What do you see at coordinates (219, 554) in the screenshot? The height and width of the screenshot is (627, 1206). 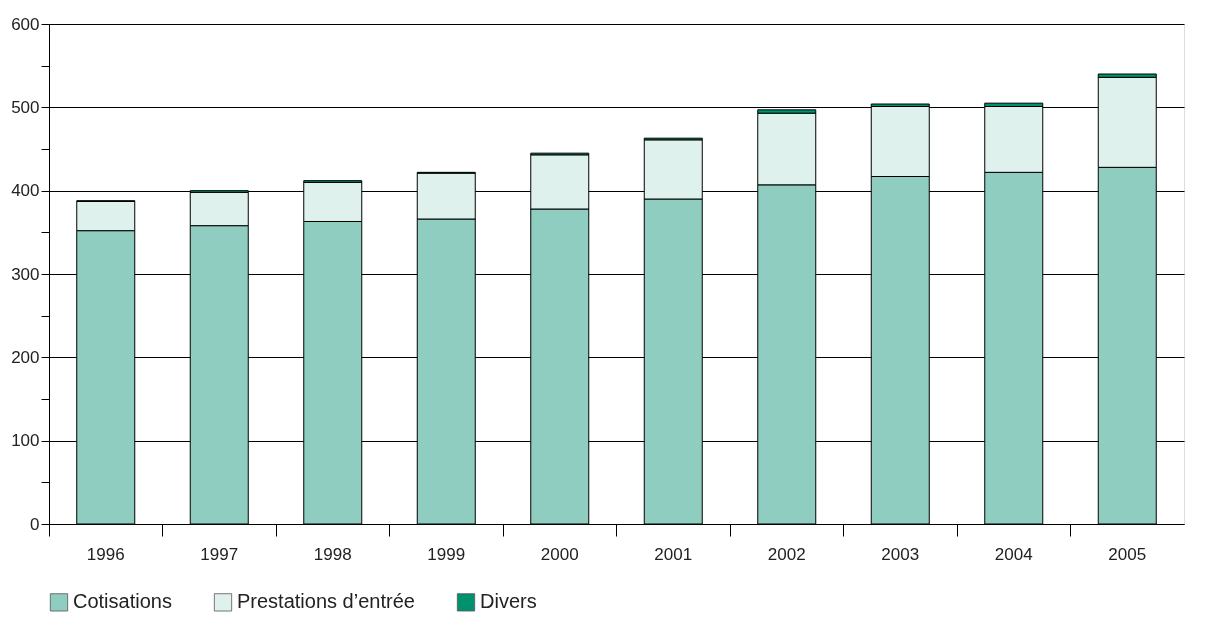 I see `x-tick-label: 1997` at bounding box center [219, 554].